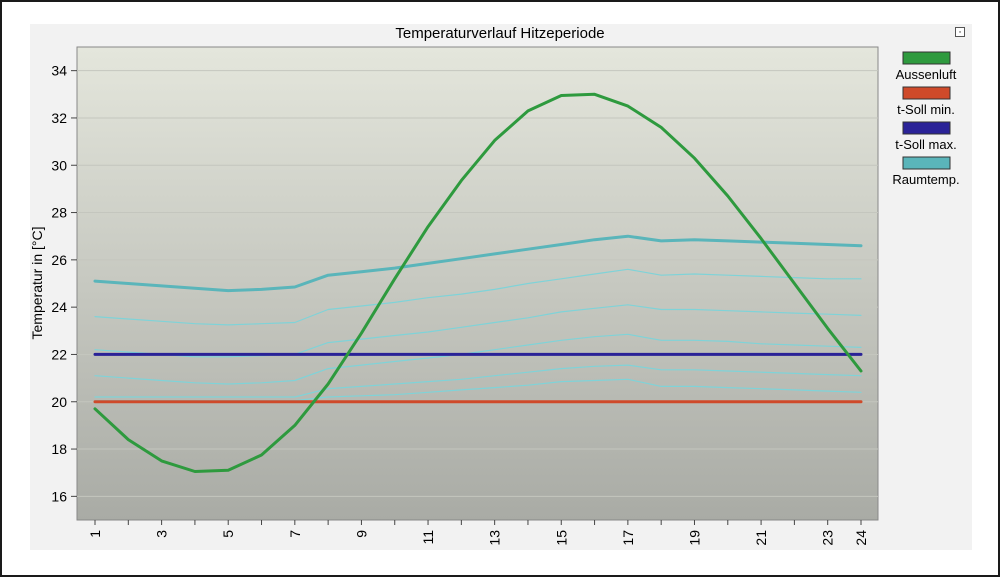 This screenshot has width=1000, height=577. I want to click on x-tick-label: 7, so click(295, 534).